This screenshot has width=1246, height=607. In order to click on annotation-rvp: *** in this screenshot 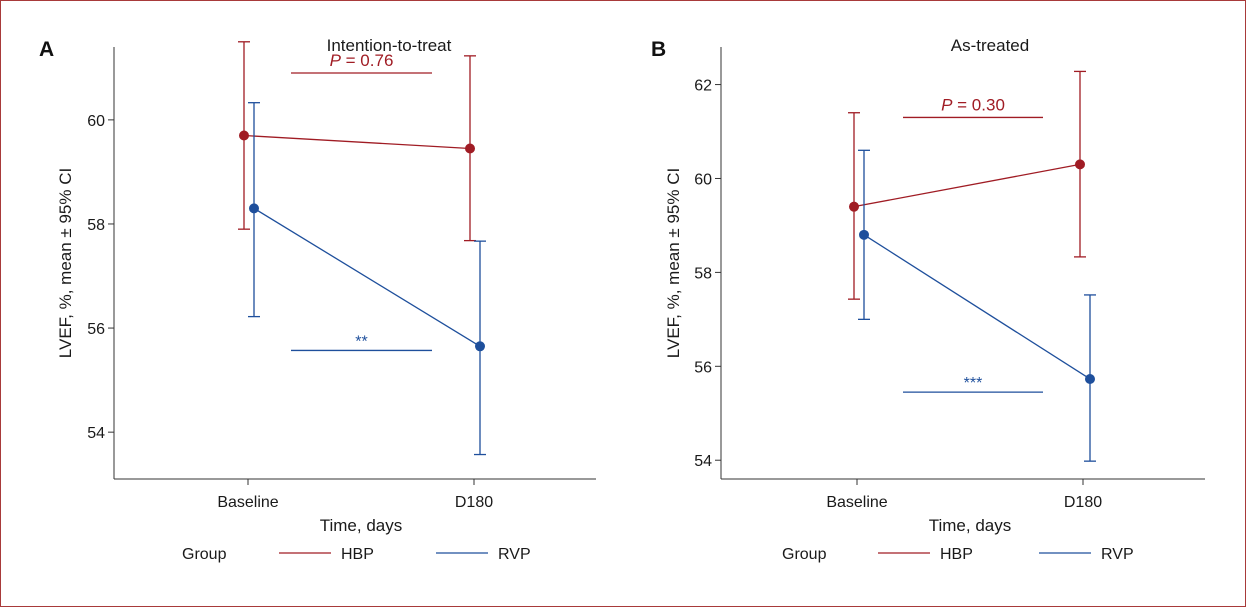, I will do `click(973, 384)`.